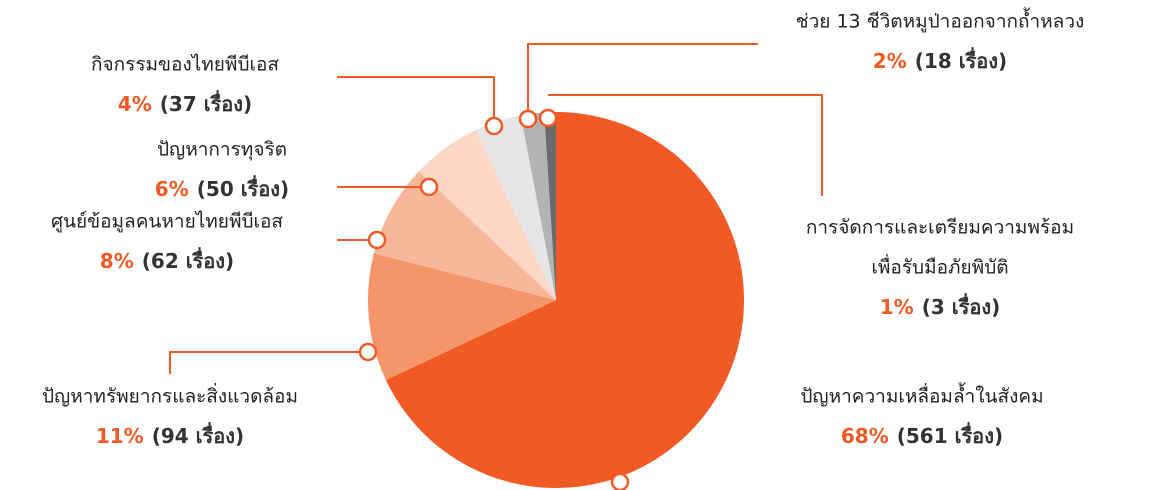  What do you see at coordinates (950, 434) in the screenshot?
I see `count-label: (561 เรื่อง)` at bounding box center [950, 434].